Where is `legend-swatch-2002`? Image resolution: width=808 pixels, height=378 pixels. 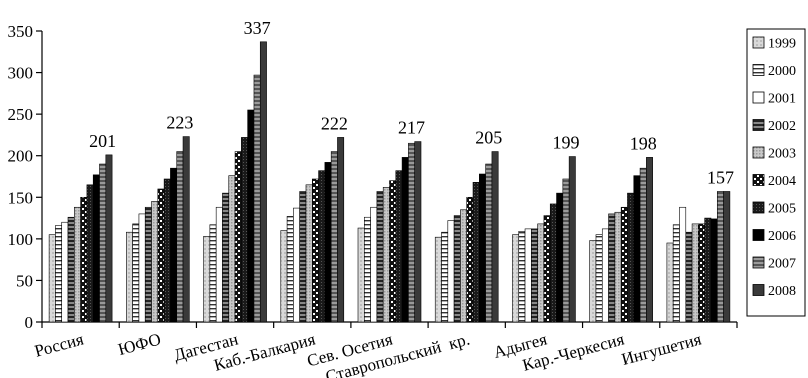 legend-swatch-2002 is located at coordinates (758, 125).